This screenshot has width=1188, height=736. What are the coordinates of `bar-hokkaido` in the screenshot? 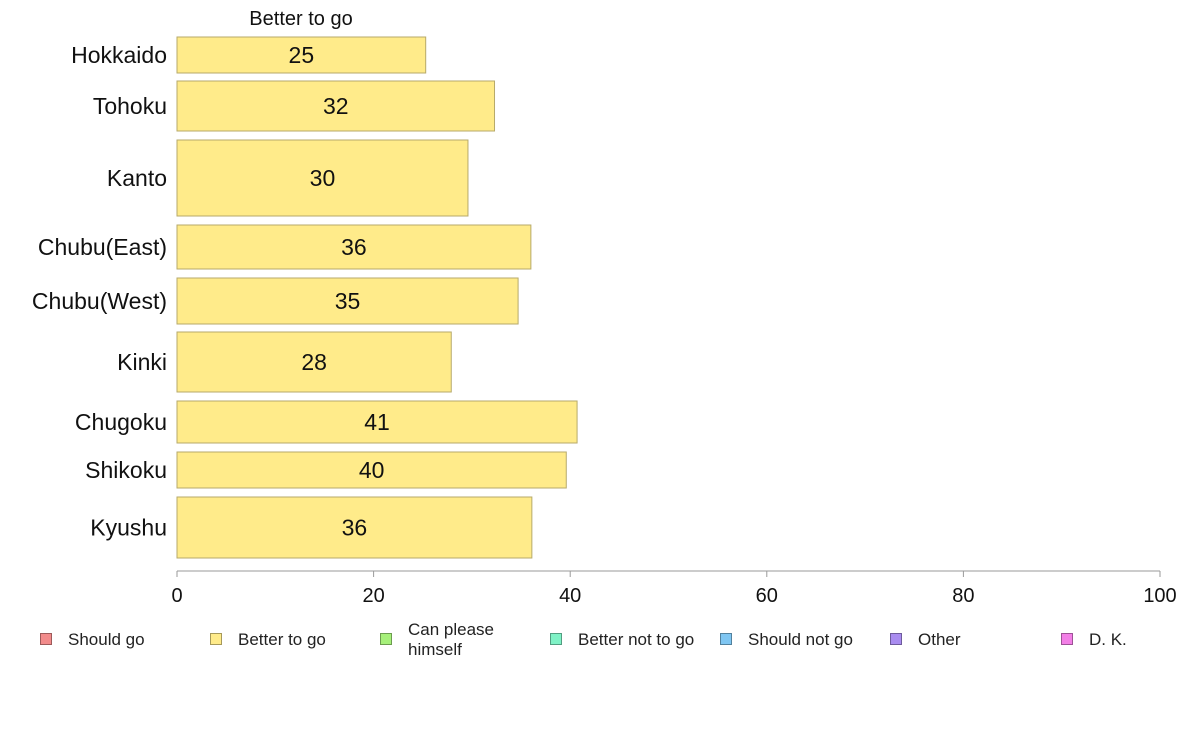 It's located at (301, 55).